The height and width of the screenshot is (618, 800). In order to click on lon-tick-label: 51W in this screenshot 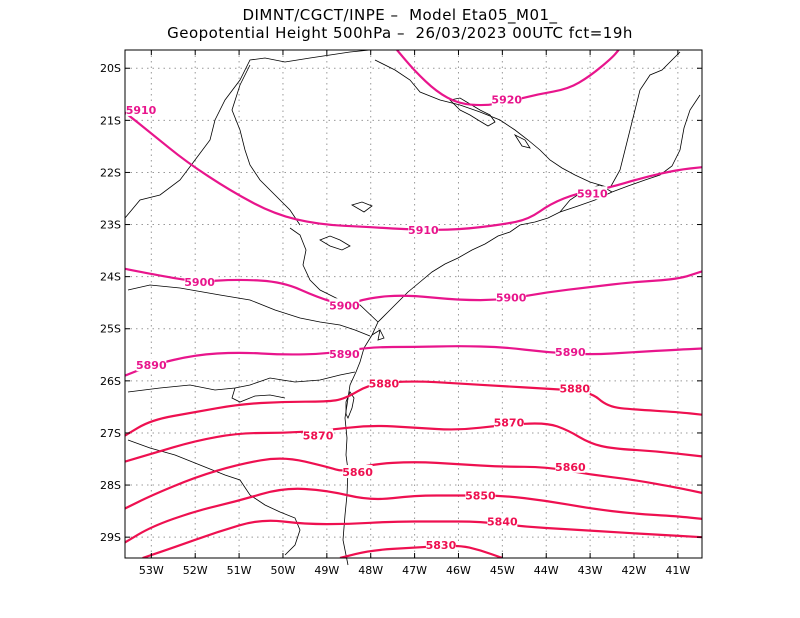, I will do `click(239, 570)`.